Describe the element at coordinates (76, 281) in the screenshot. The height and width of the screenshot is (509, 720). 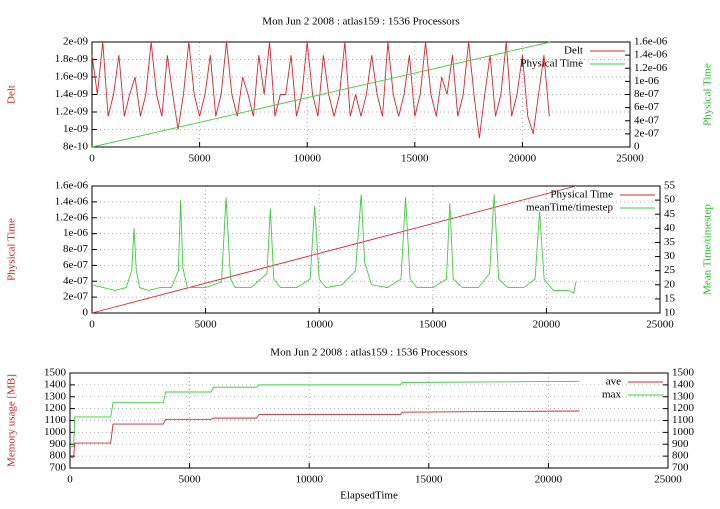
I see `y-tick-label: 4e-07` at that location.